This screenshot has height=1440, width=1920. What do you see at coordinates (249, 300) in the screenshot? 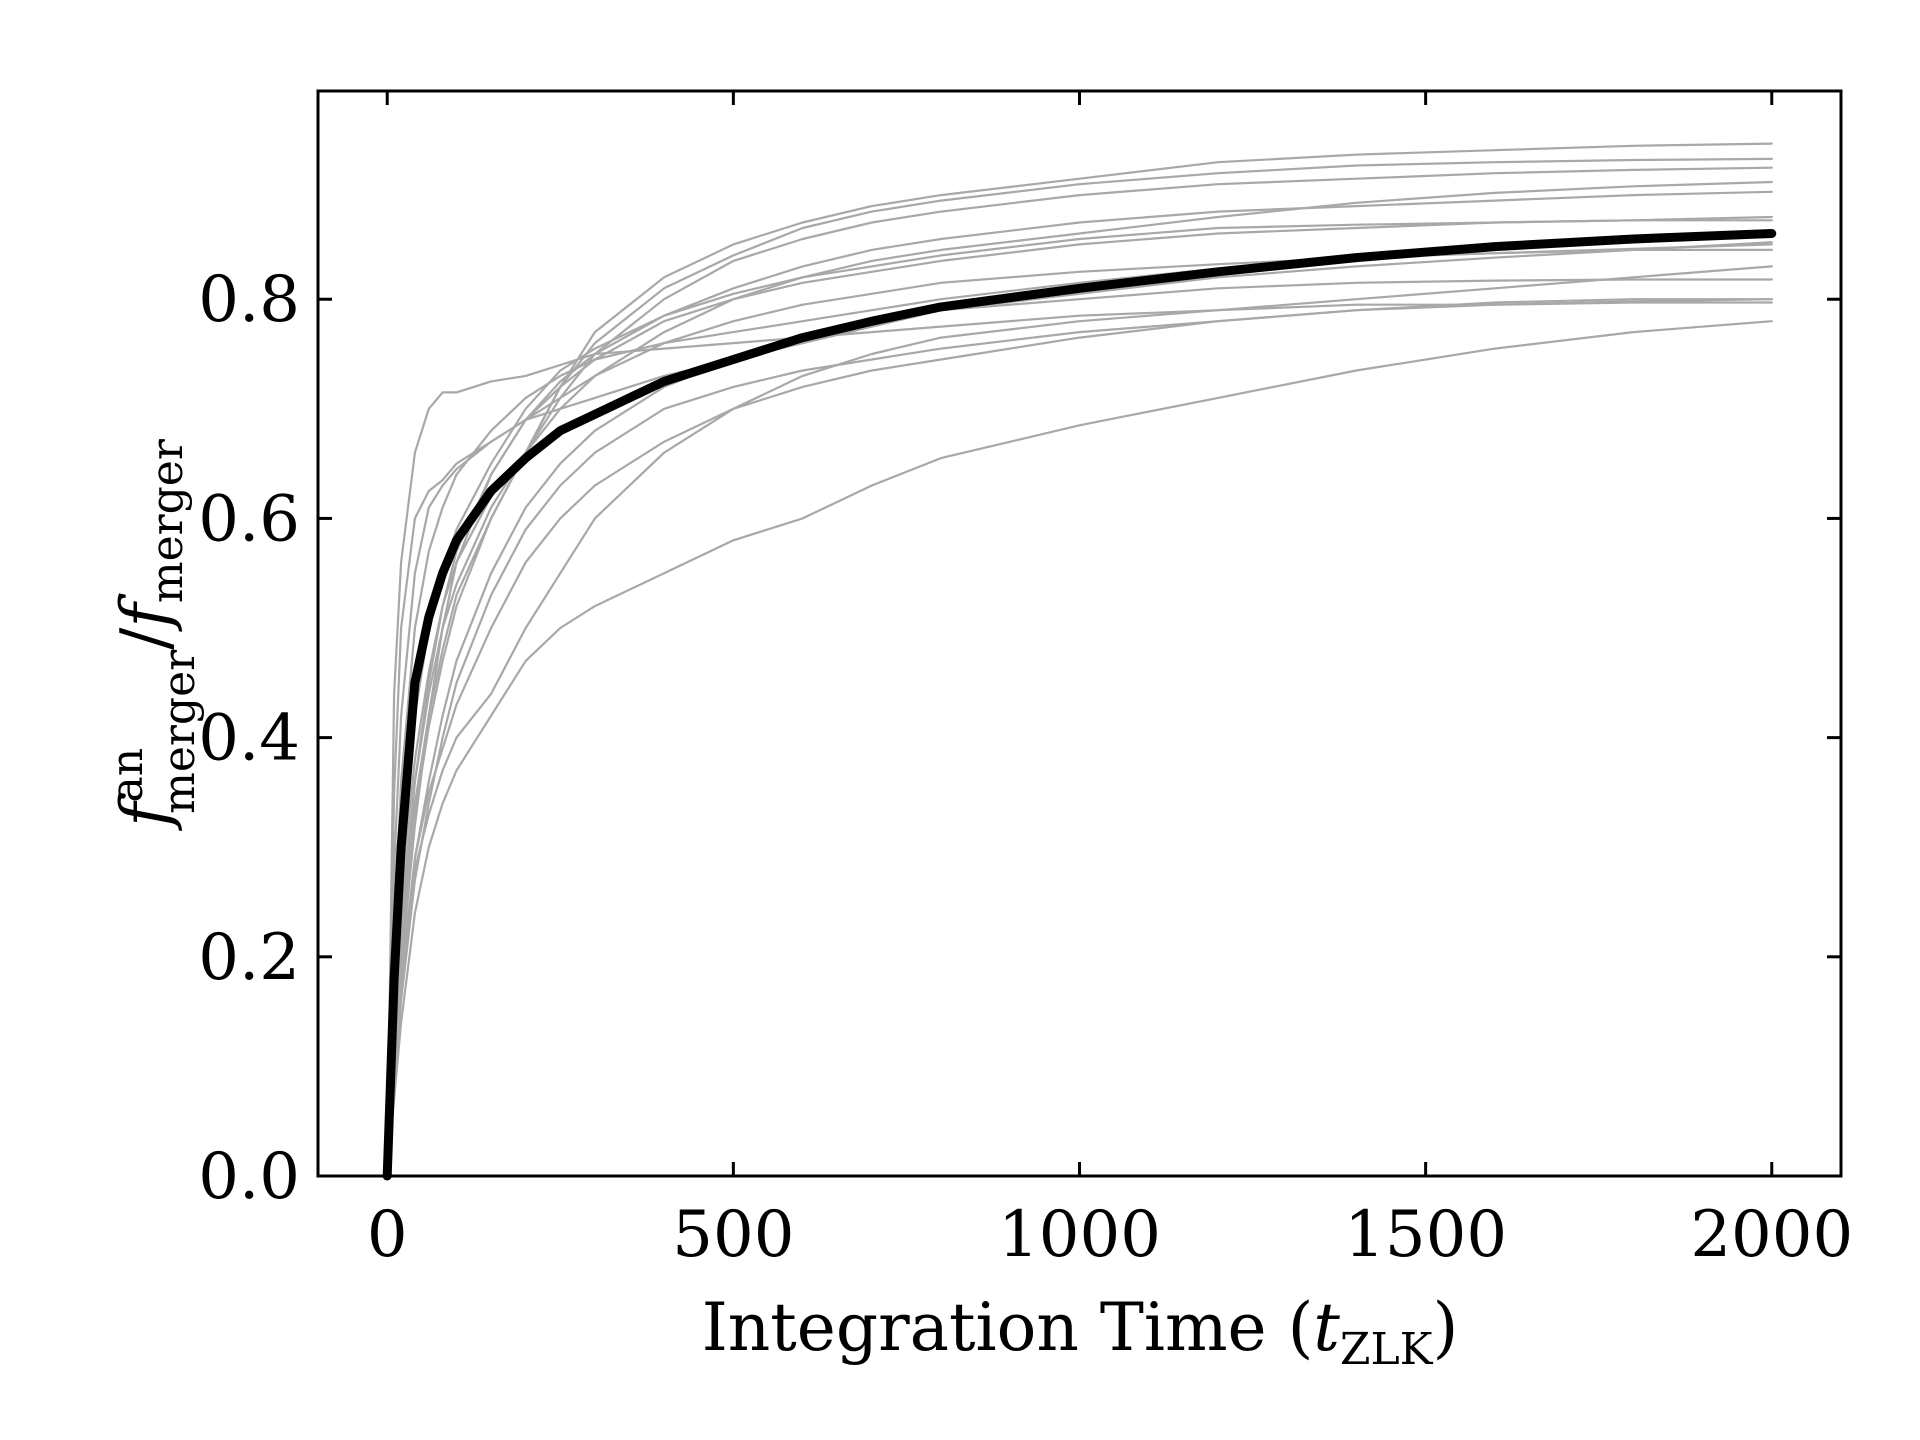
I see `y-tick-label: 0.8` at bounding box center [249, 300].